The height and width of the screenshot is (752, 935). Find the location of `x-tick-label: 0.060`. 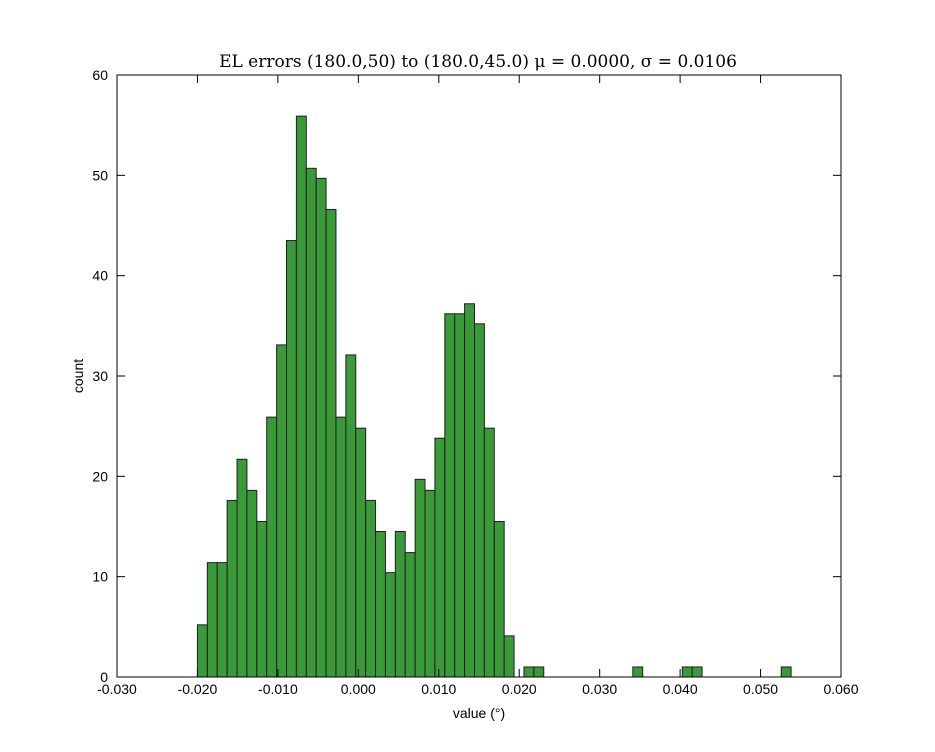

x-tick-label: 0.060 is located at coordinates (840, 689).